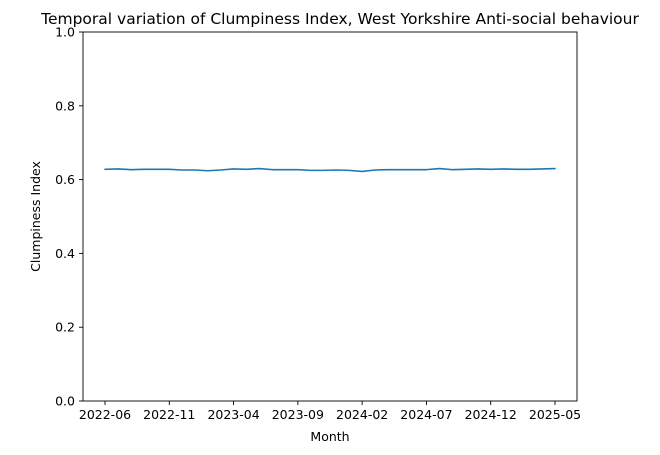 This screenshot has height=455, width=660. Describe the element at coordinates (329, 436) in the screenshot. I see `x-axis-label: Month` at that location.